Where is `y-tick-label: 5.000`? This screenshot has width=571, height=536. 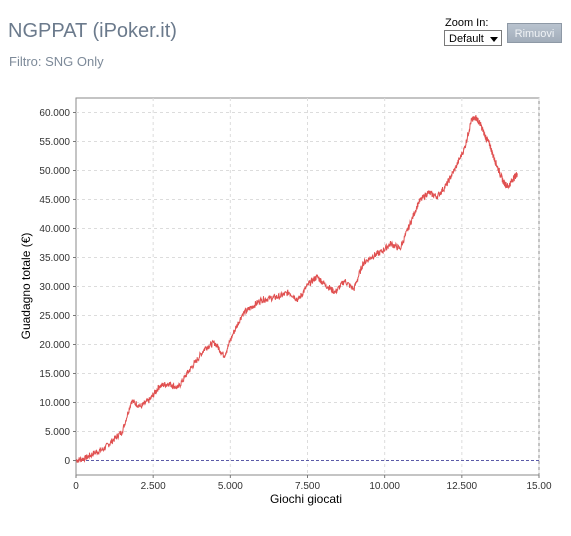
y-tick-label: 5.000 is located at coordinates (57, 432).